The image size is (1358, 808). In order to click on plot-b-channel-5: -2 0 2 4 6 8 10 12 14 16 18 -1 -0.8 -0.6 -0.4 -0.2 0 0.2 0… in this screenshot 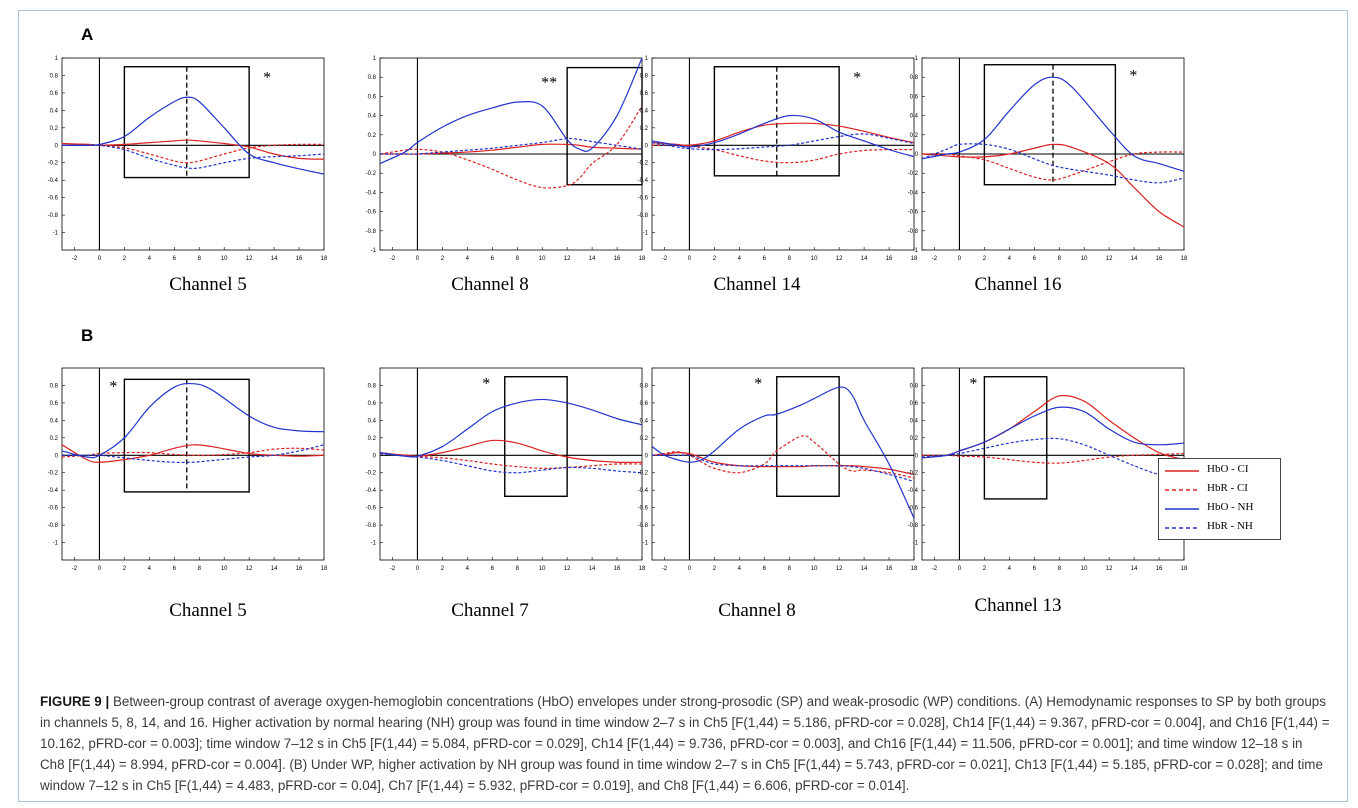, I will do `click(185, 473)`.